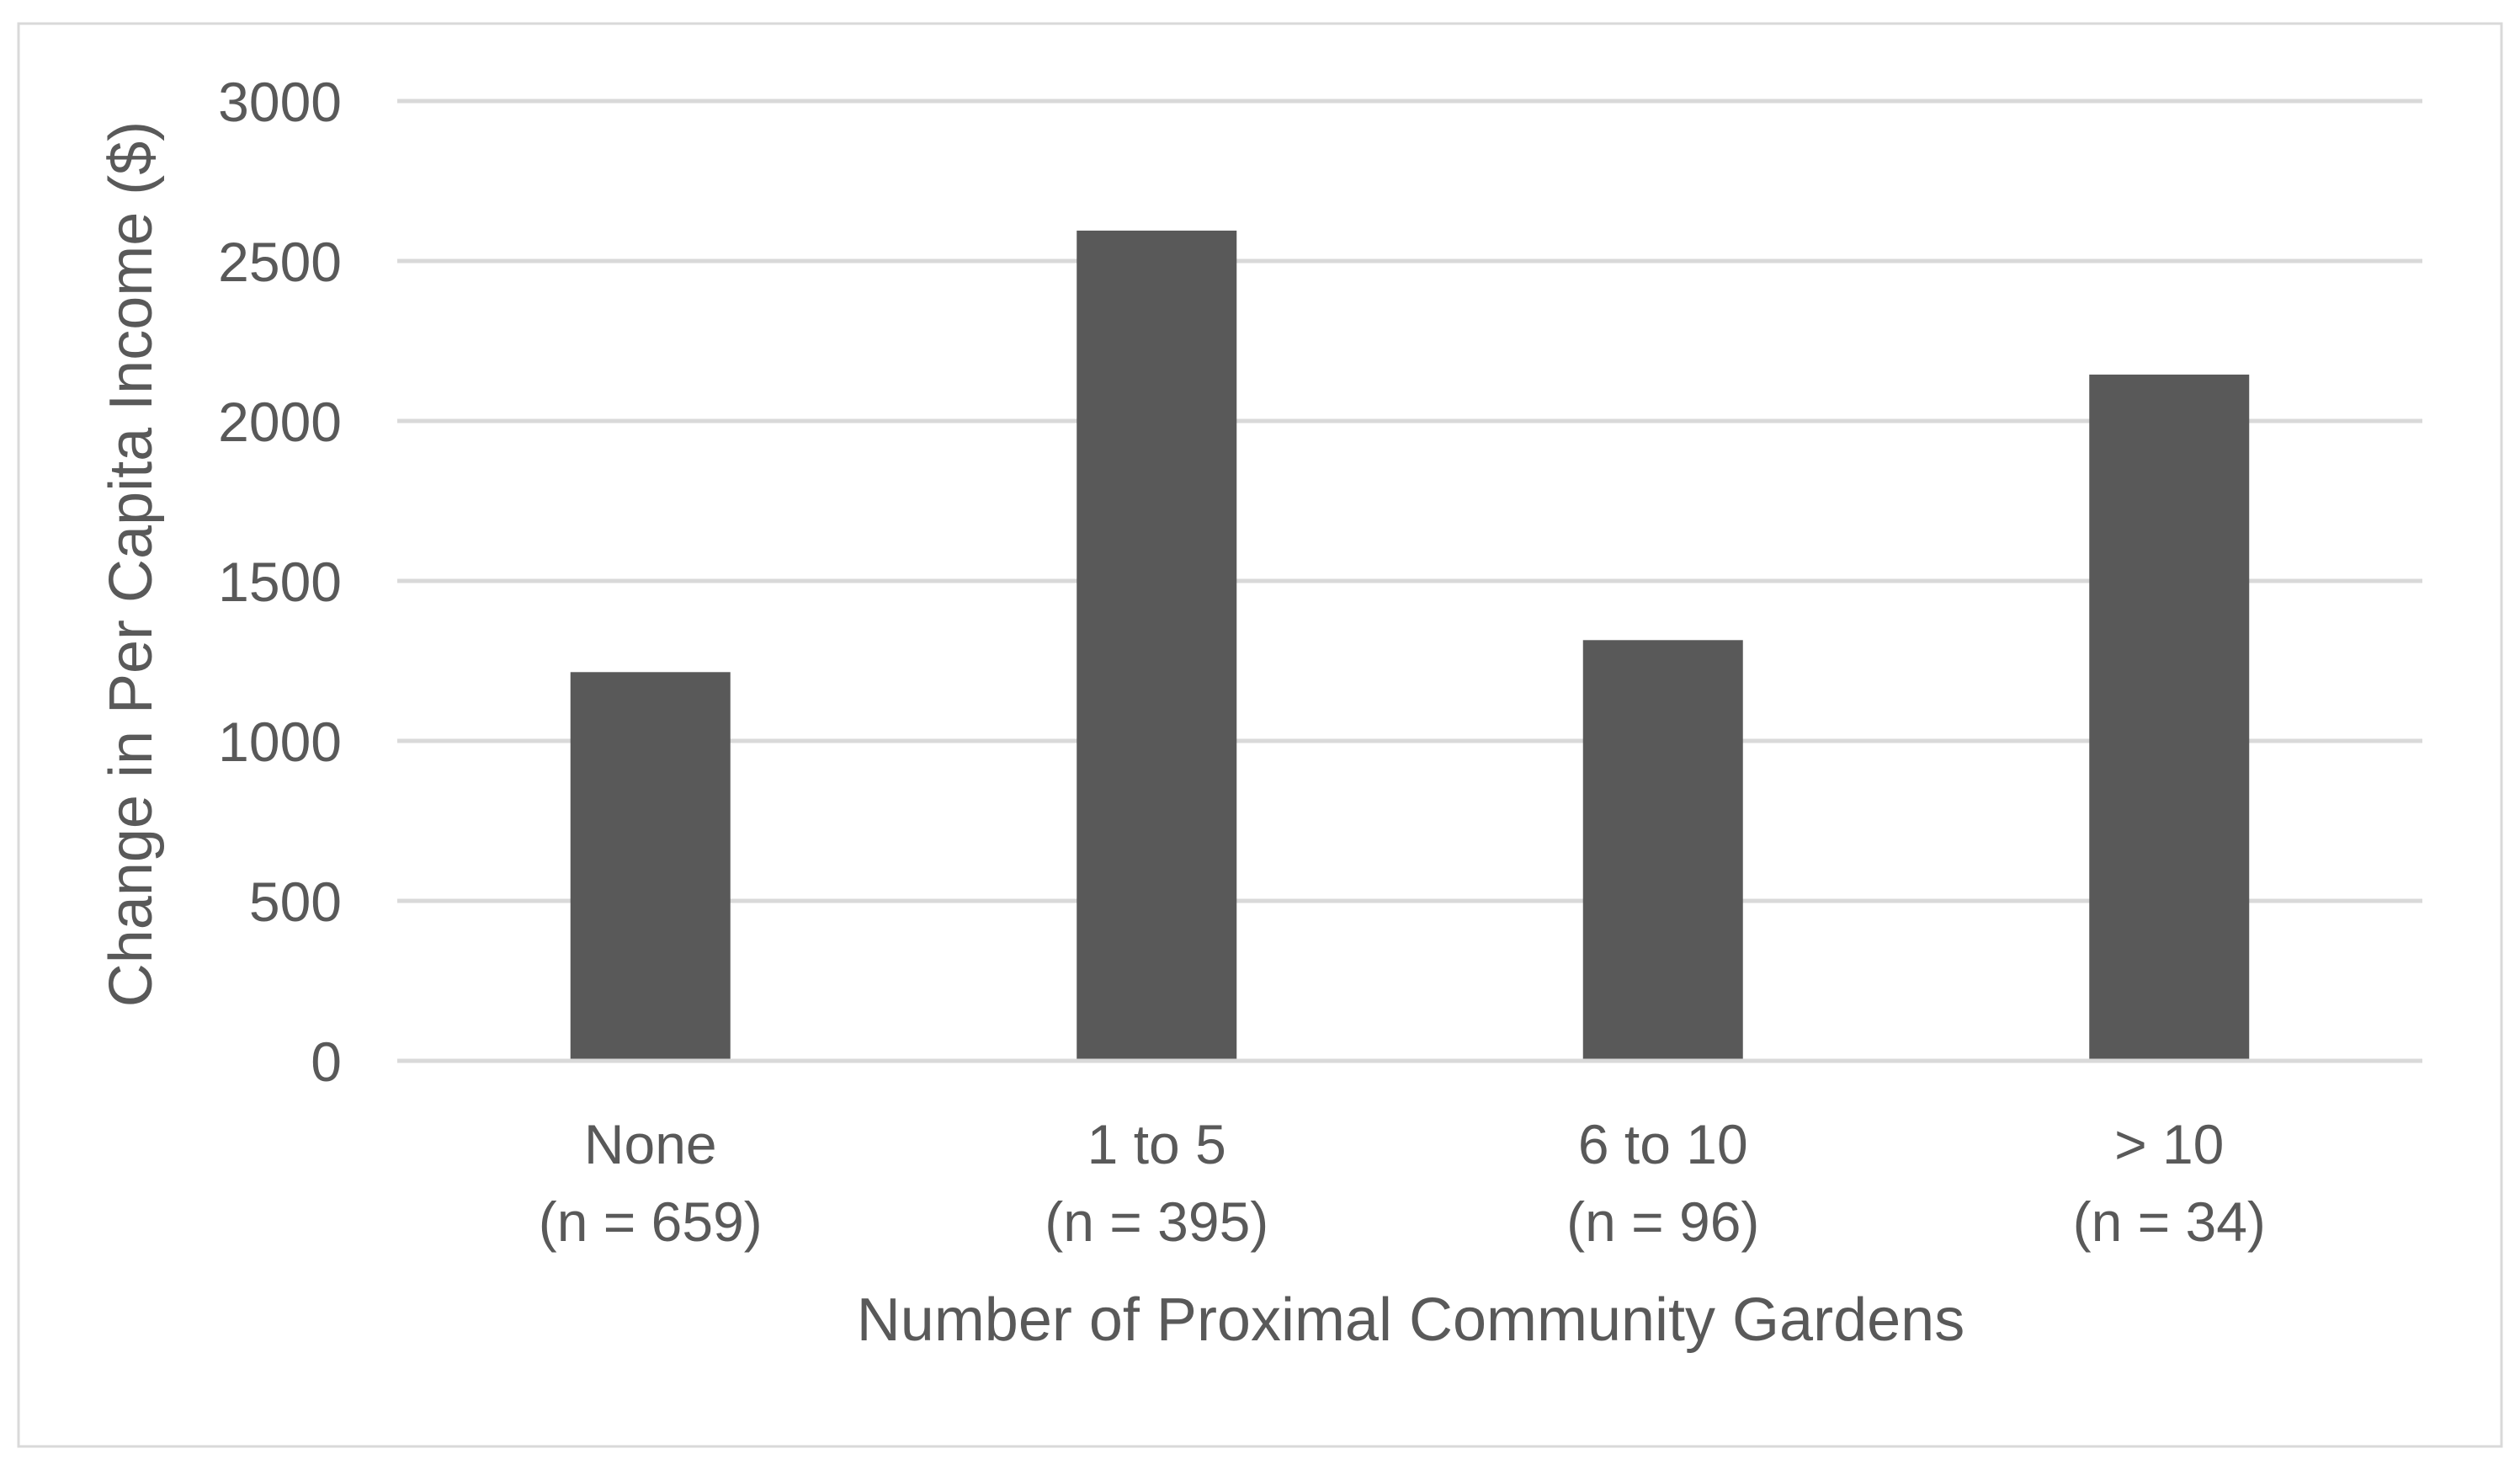 Image resolution: width=2520 pixels, height=1470 pixels. I want to click on x-tick-label: (n = 395), so click(1156, 1221).